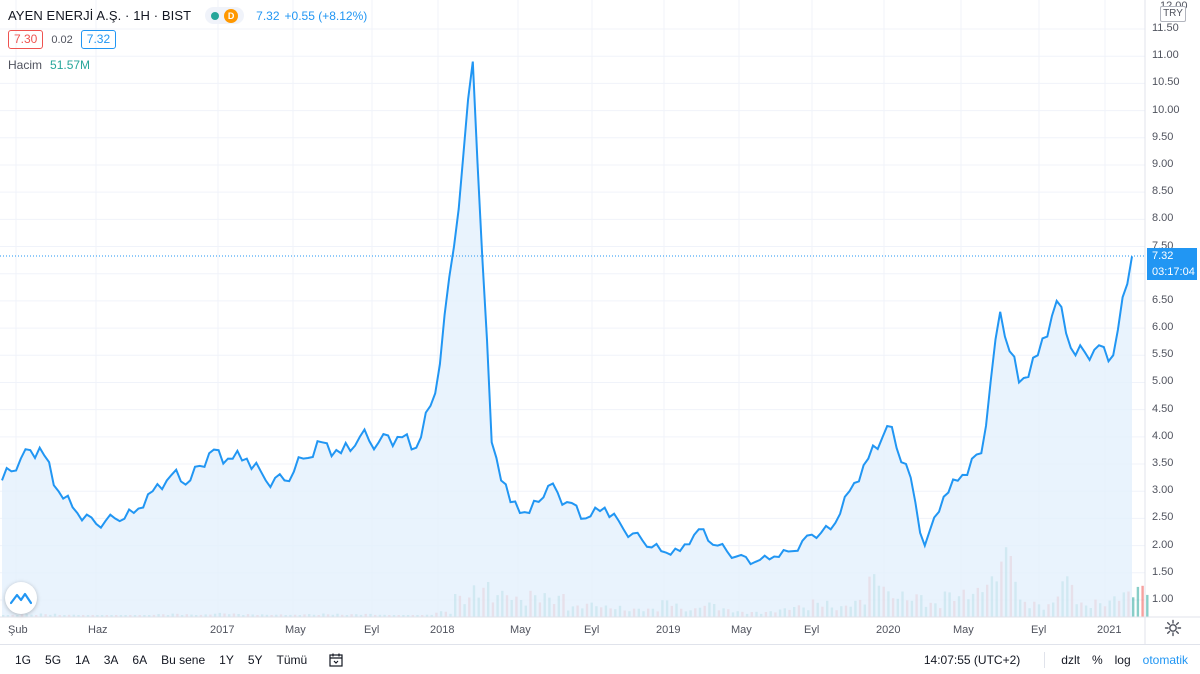 This screenshot has width=1200, height=674. I want to click on legend-volume: Hacim 51.57M, so click(49, 65).